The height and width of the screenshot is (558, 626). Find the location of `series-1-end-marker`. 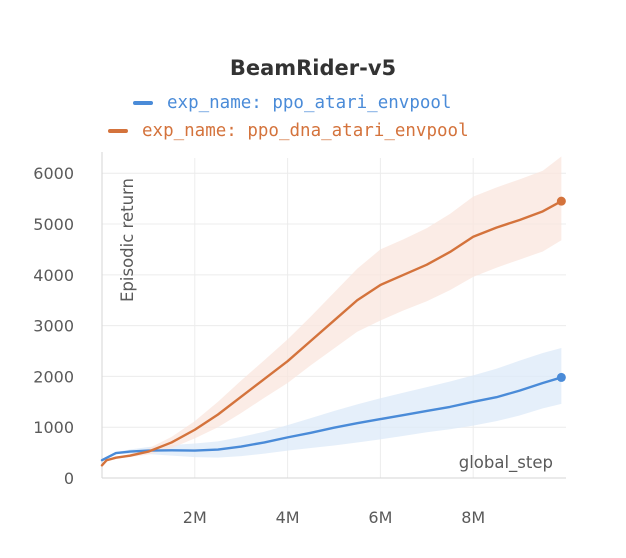

series-1-end-marker is located at coordinates (561, 201).